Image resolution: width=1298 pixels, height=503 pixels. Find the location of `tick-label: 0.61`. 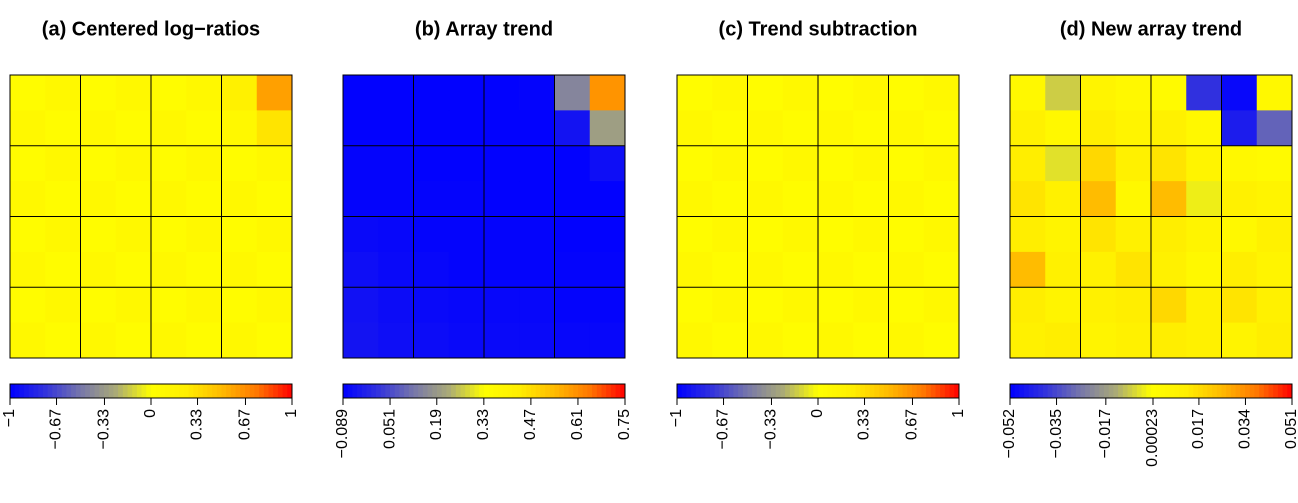

tick-label: 0.61 is located at coordinates (577, 424).